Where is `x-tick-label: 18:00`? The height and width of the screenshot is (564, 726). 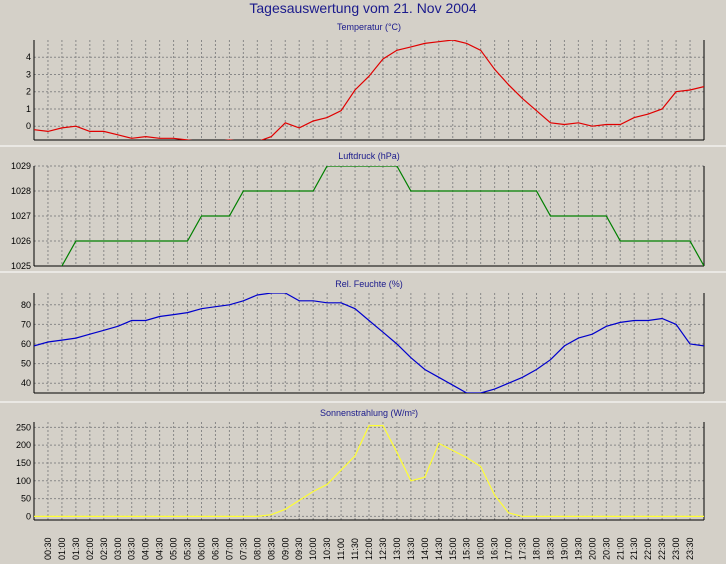 x-tick-label: 18:00 is located at coordinates (537, 548).